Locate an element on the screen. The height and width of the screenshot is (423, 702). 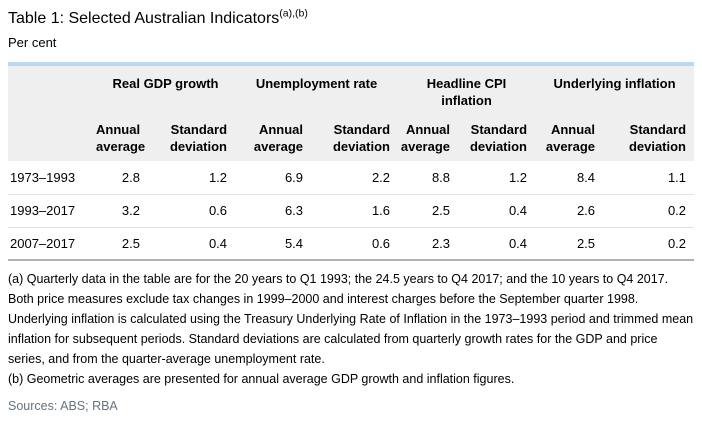
sub-header-underlying-standard-deviation: Standard deviation is located at coordinates (649, 139).